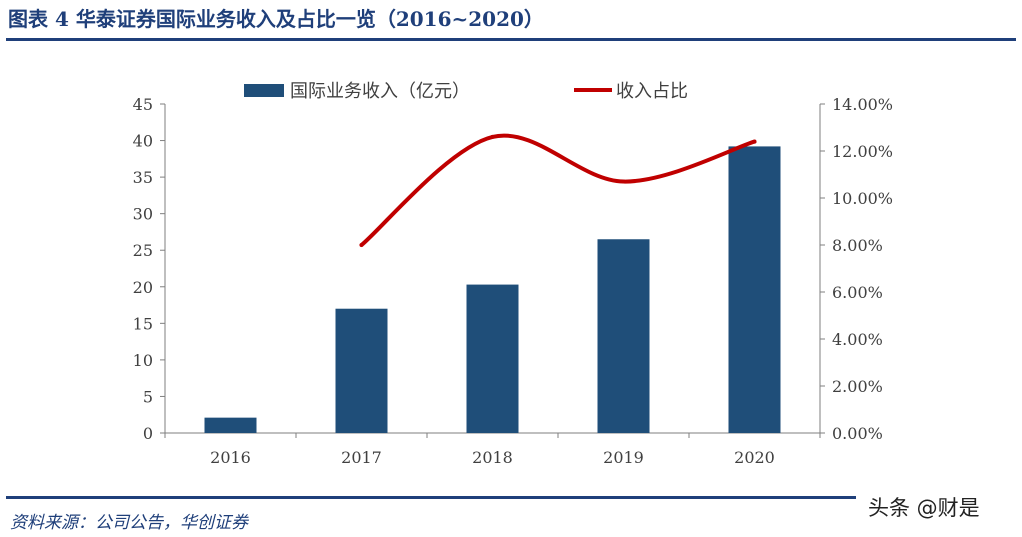 Image resolution: width=1022 pixels, height=537 pixels. Describe the element at coordinates (862, 104) in the screenshot. I see `right-axis-tick-label: 14.00%` at that location.